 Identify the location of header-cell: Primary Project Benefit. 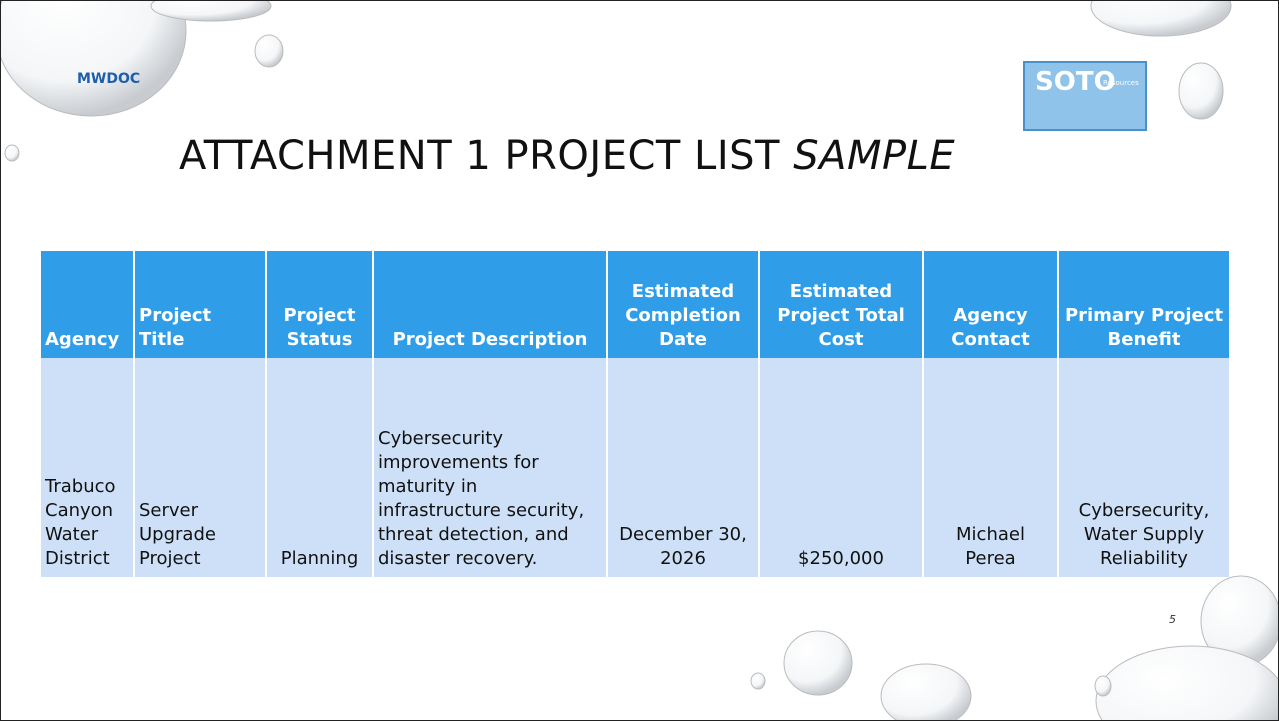
(1143, 304).